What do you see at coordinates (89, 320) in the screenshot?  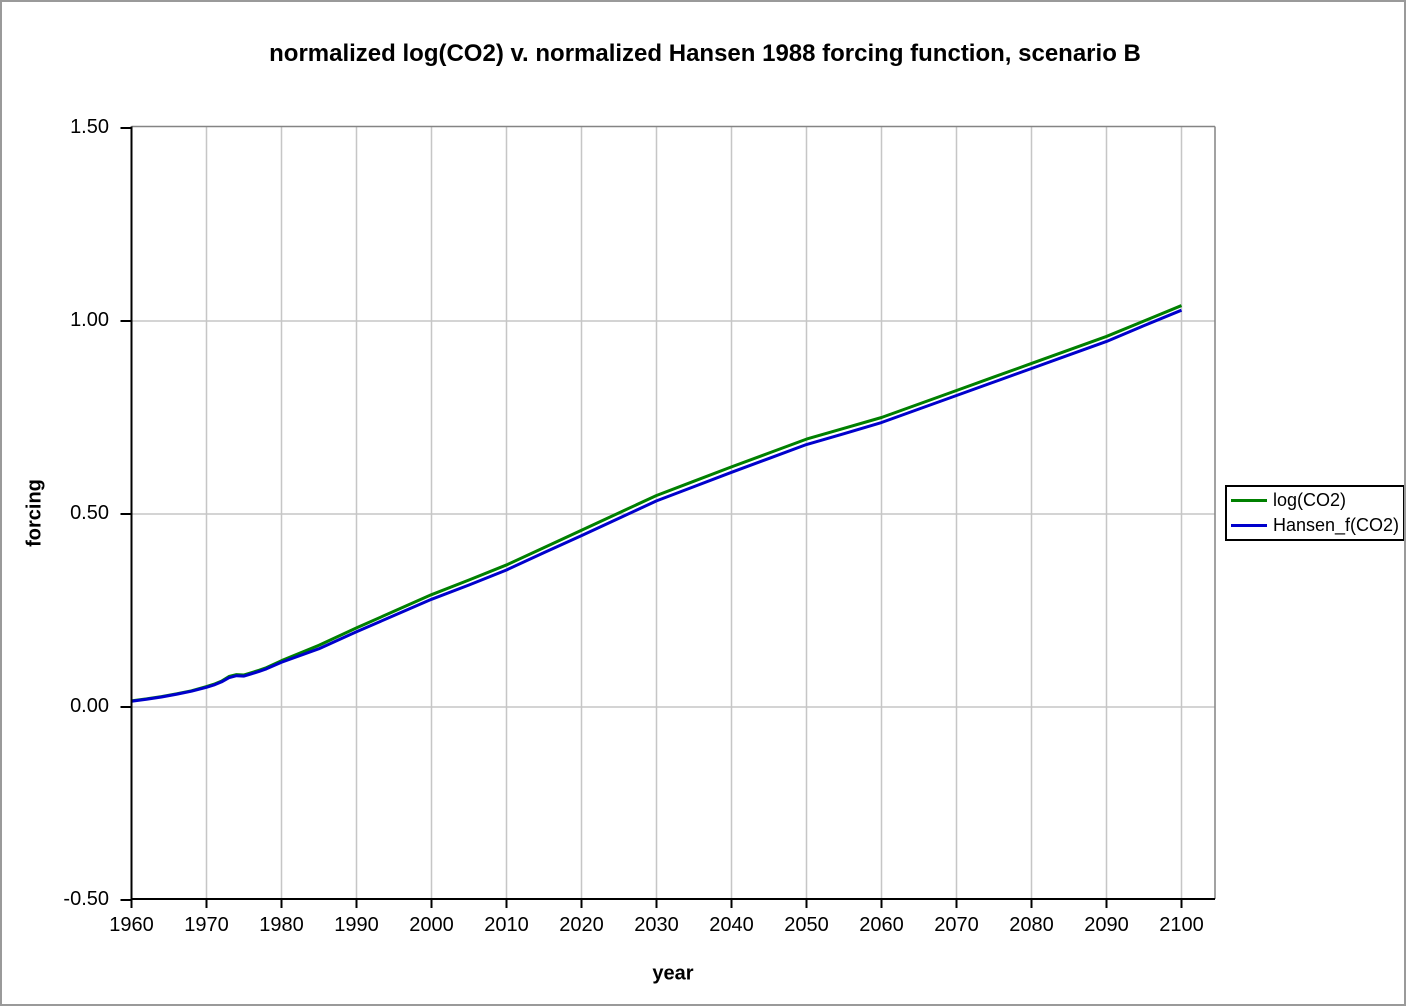 I see `y-tick-label: 1.00` at bounding box center [89, 320].